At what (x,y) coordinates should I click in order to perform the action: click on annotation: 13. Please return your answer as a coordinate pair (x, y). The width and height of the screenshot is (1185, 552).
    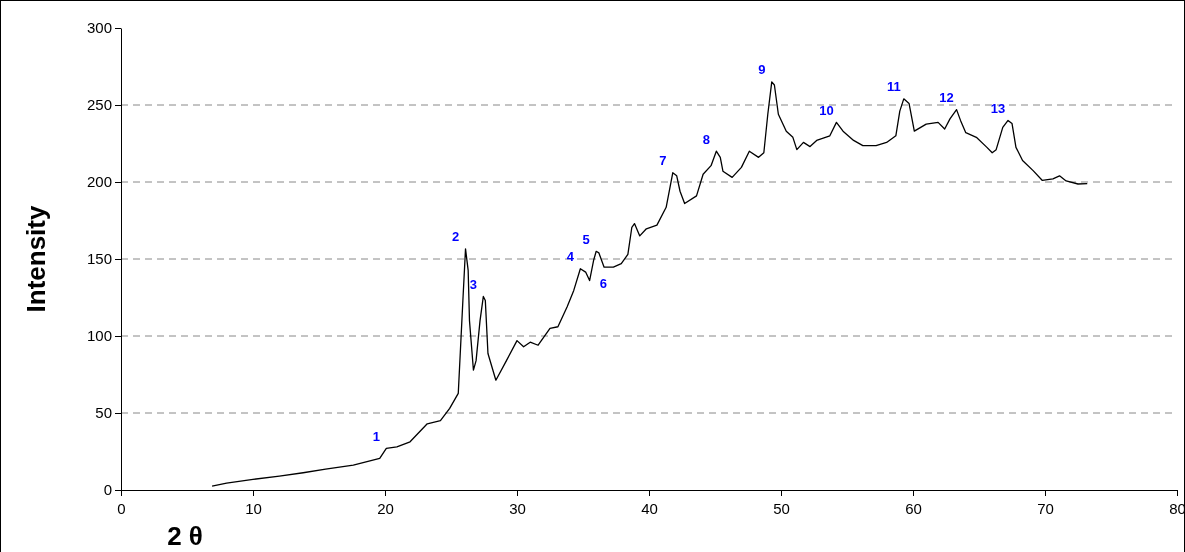
    Looking at the image, I should click on (998, 108).